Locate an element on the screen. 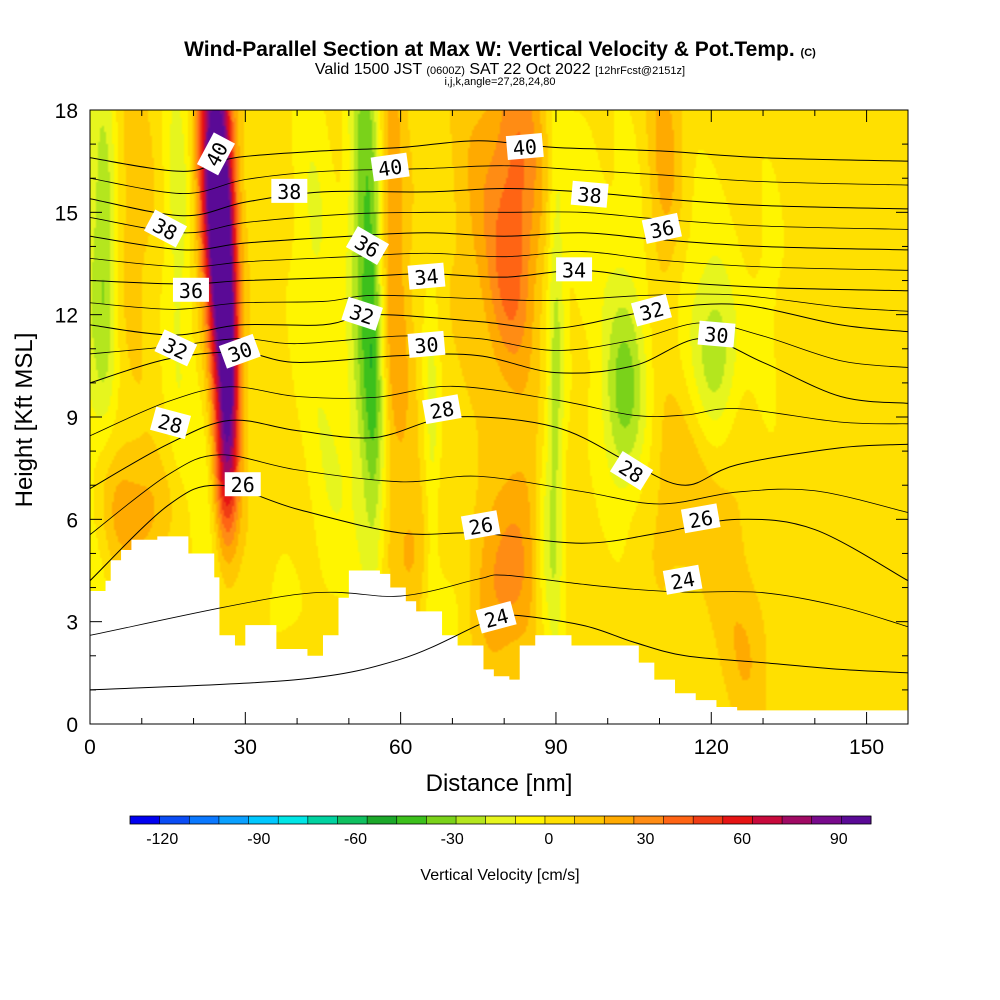  grid-indices: i,j,k,angle=27,28,24,80 is located at coordinates (500, 82).